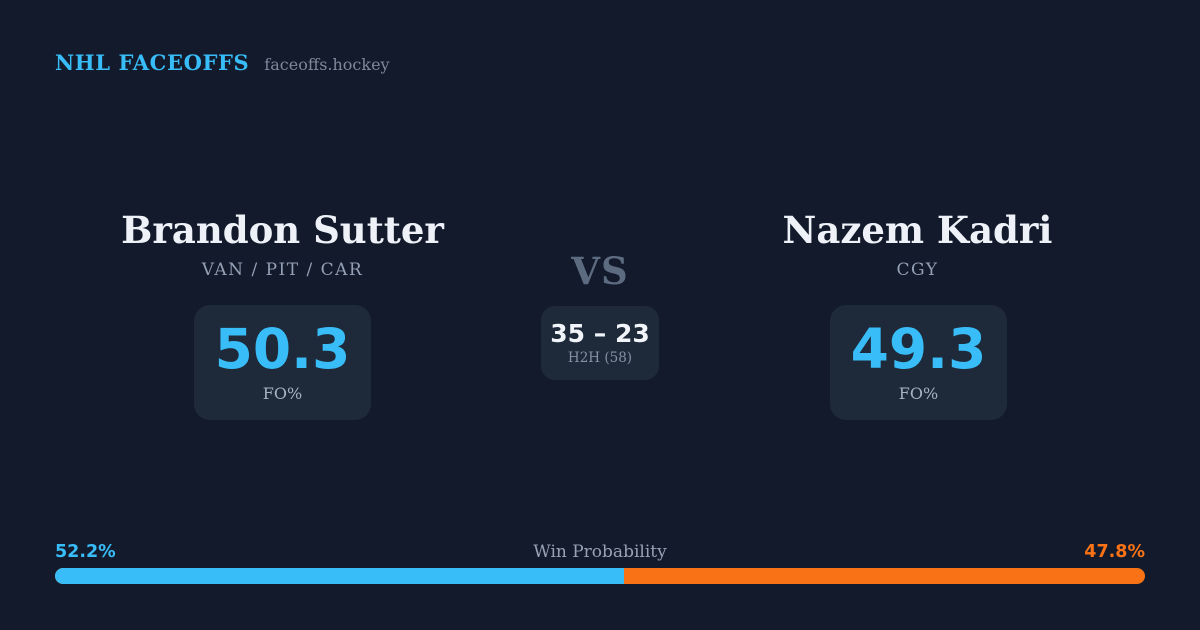  I want to click on h2h-card: 35 – 23 H2H (58), so click(600, 343).